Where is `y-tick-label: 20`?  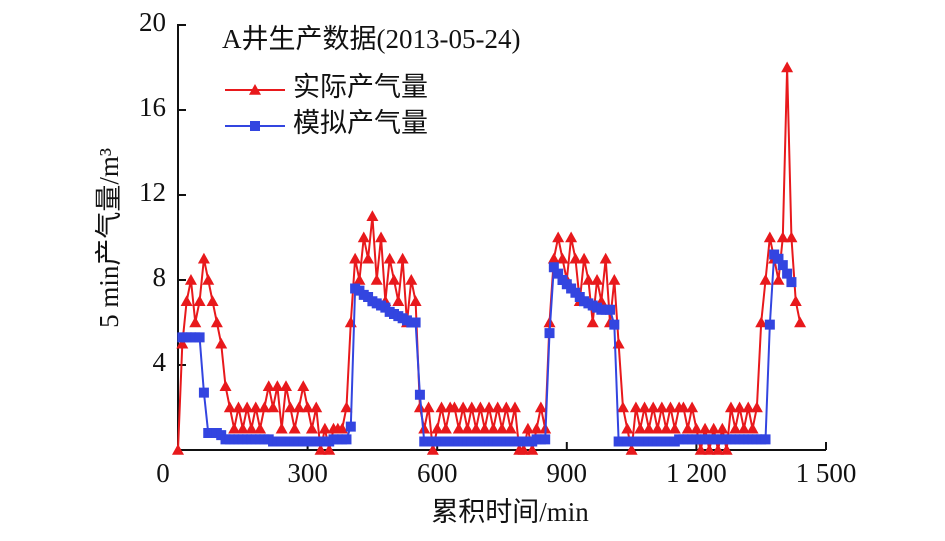
y-tick-label: 20 is located at coordinates (152, 22).